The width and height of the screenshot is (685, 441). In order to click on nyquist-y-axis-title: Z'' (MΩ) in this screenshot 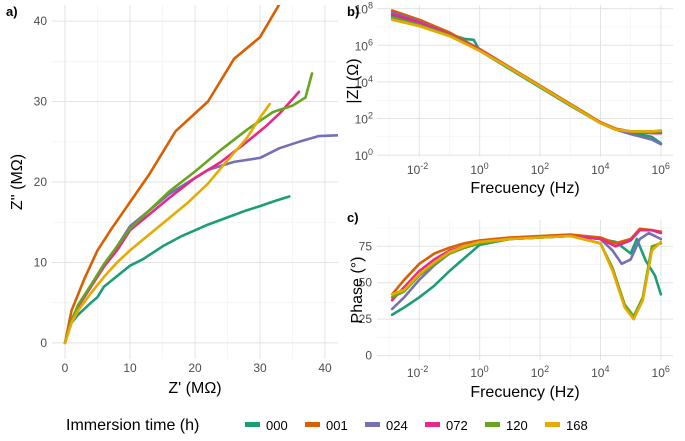, I will do `click(17, 182)`.